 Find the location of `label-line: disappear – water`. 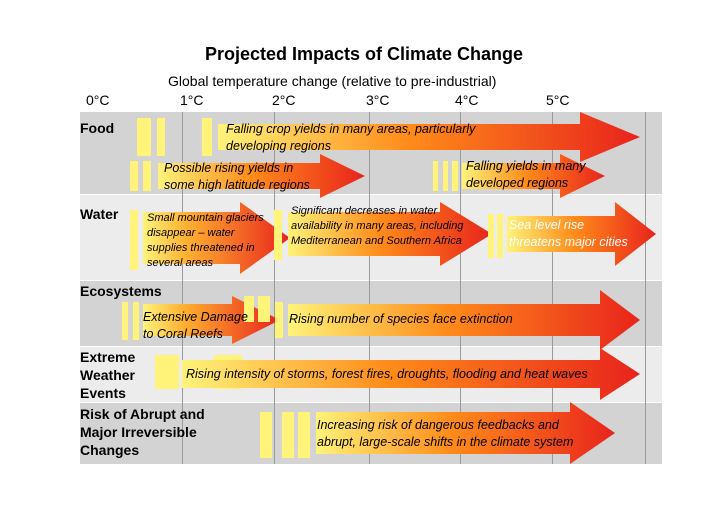

label-line: disappear – water is located at coordinates (191, 233).